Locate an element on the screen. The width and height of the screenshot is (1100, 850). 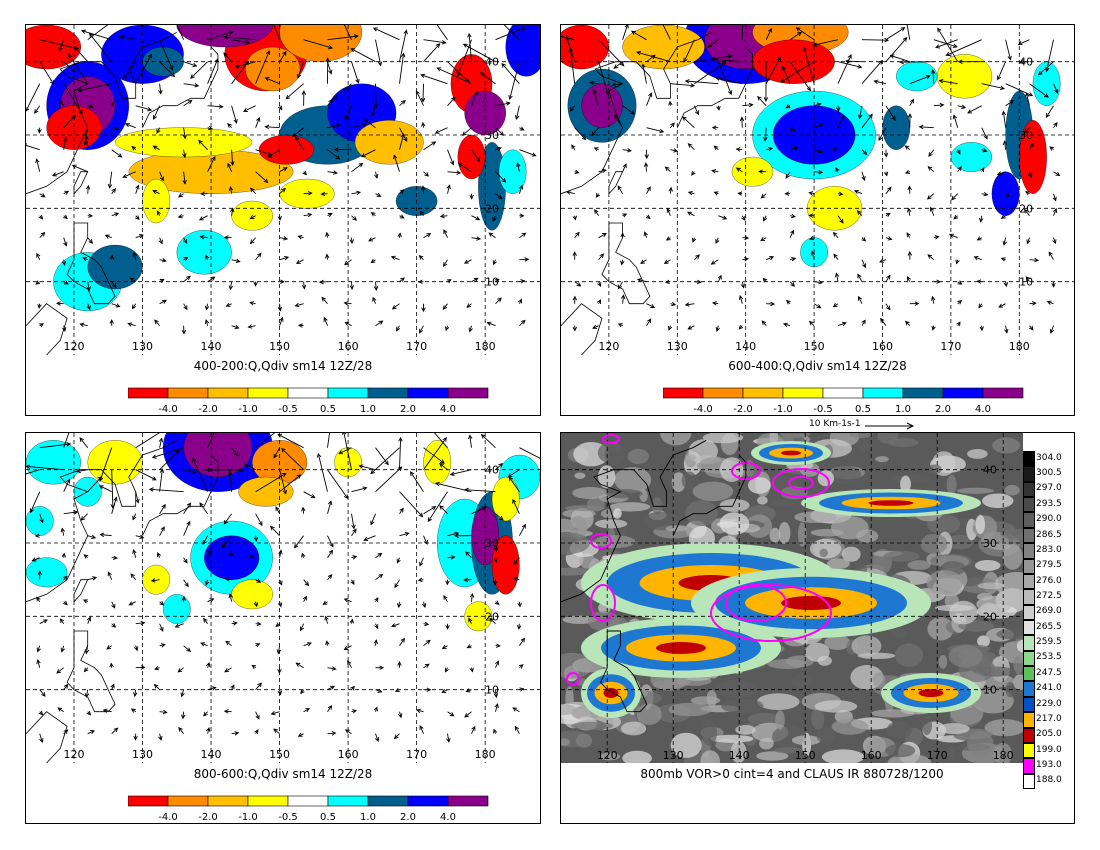
ir-colorbar-swatch is located at coordinates (1029, 489).